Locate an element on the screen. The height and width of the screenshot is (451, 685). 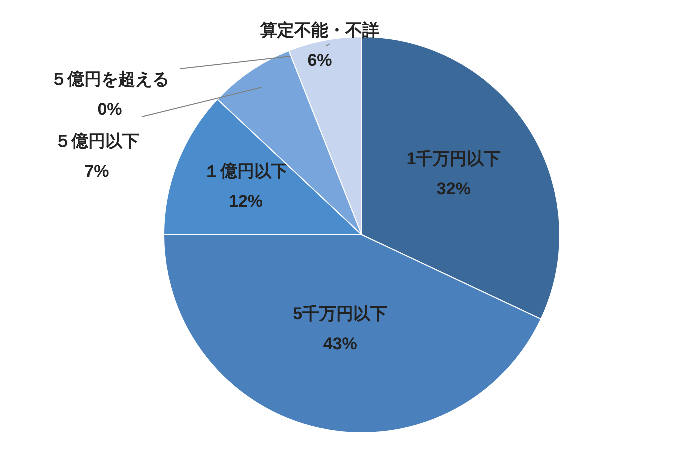
slice-label: １億円以下 is located at coordinates (246, 172).